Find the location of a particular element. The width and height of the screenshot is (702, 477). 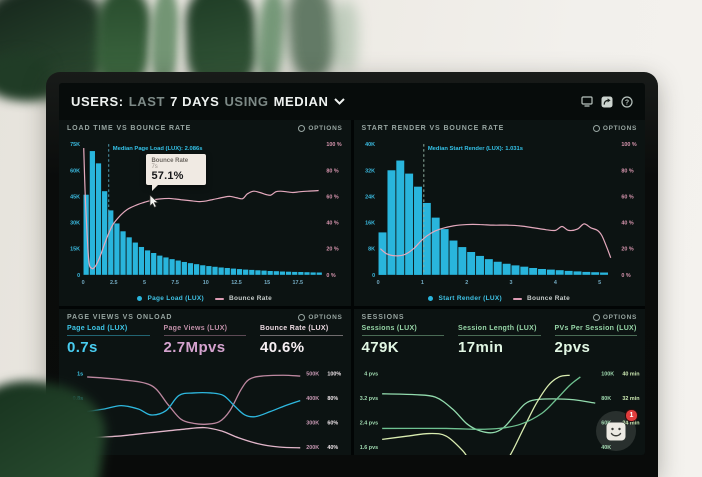

panel-sessions: SESSIONS OPTIONS Sessions (LUX) 479K is located at coordinates (499, 382).